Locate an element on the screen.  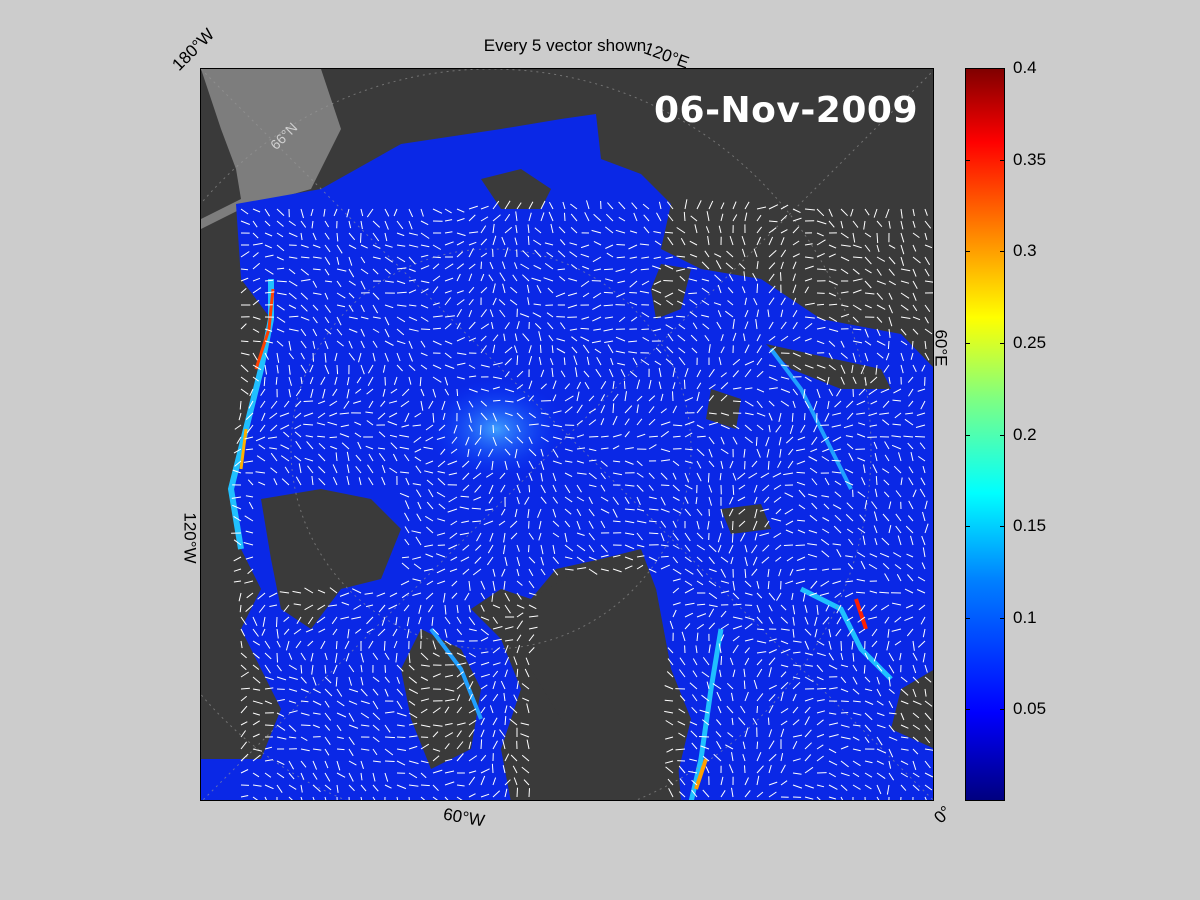
land-svalbard is located at coordinates (723, 409).